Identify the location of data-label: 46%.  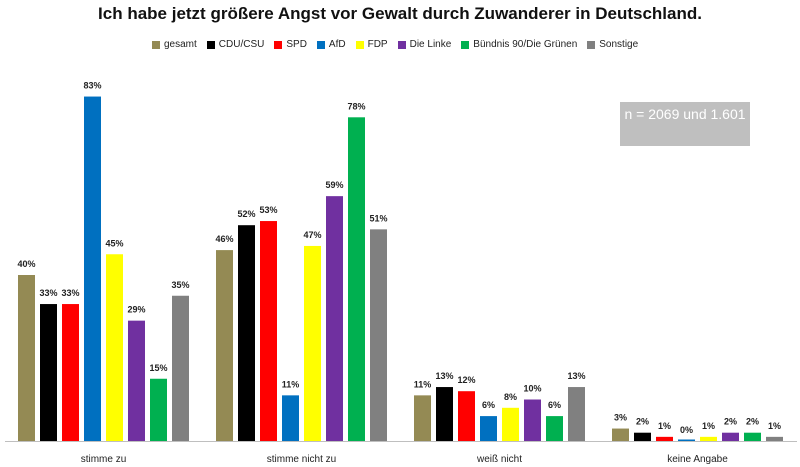
(224, 239).